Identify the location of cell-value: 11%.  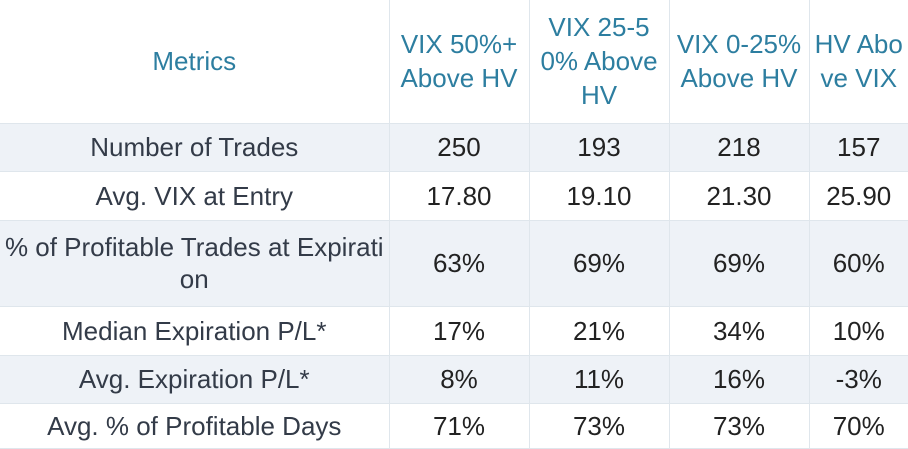
(599, 379).